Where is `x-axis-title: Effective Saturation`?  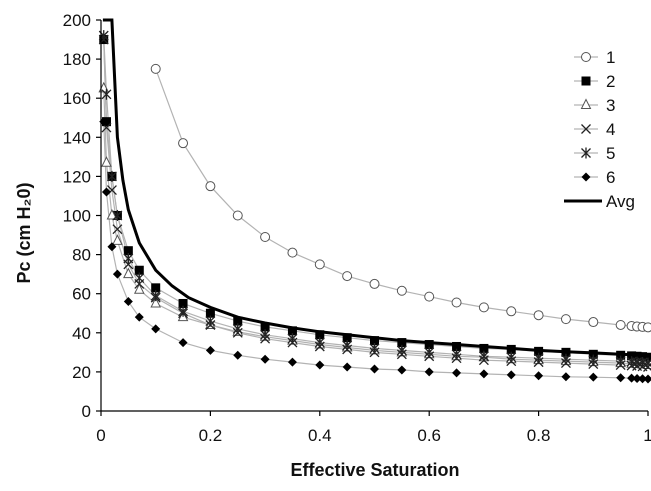
x-axis-title: Effective Saturation is located at coordinates (374, 470).